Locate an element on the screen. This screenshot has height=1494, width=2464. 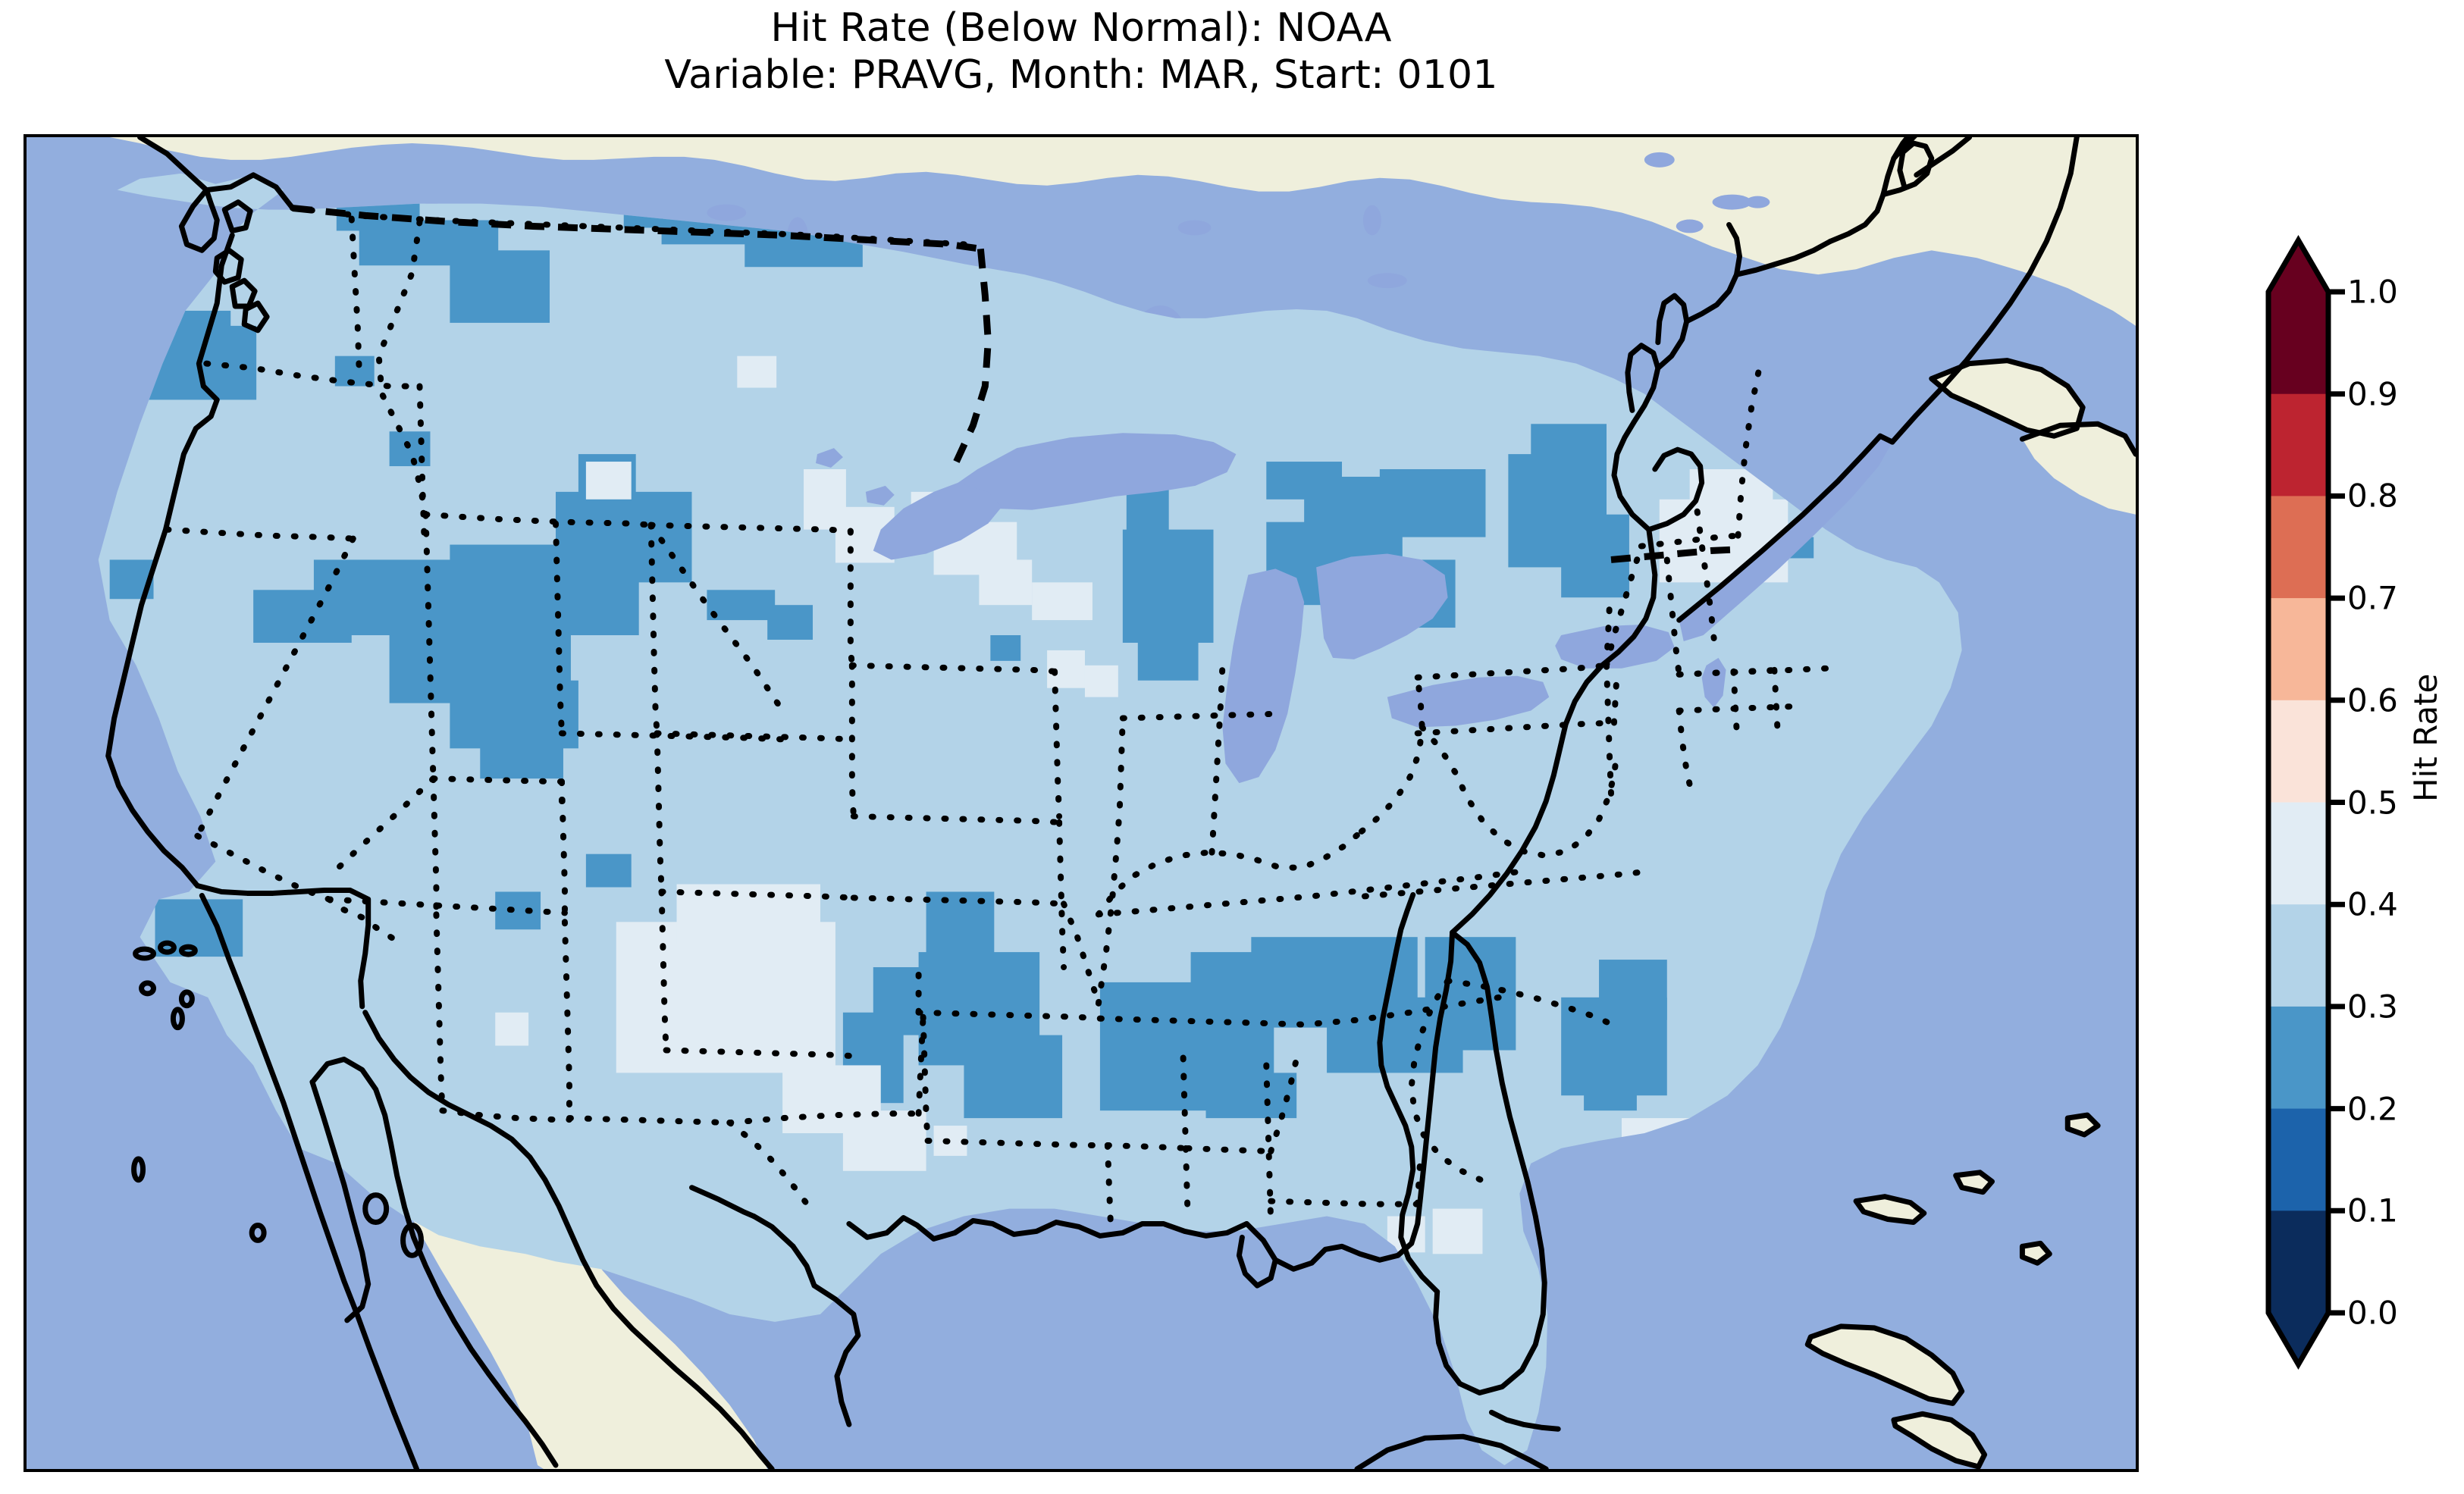
colorbar: 0.0 0.1 0.2 0.3 0.4 0.5 0.6 0.7 0.8 0.9 1.0 is located at coordinates (2331, 802).